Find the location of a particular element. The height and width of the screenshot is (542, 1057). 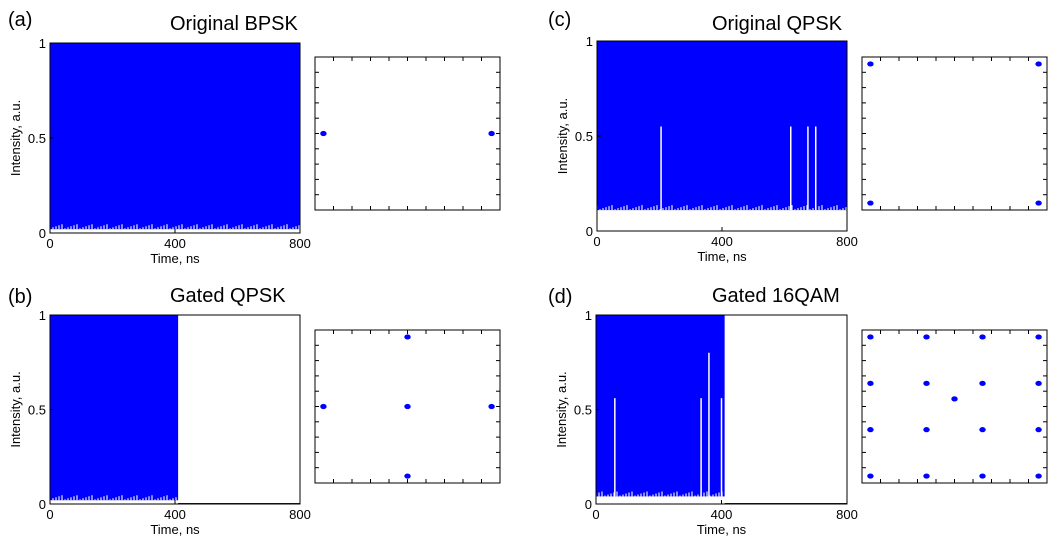

panel-letter: (a) is located at coordinates (20, 20).